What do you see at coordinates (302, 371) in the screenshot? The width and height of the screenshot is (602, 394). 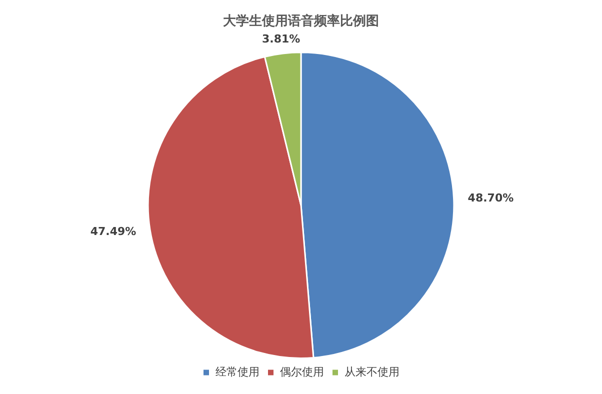 I see `legend-label: 偶尔使用` at bounding box center [302, 371].